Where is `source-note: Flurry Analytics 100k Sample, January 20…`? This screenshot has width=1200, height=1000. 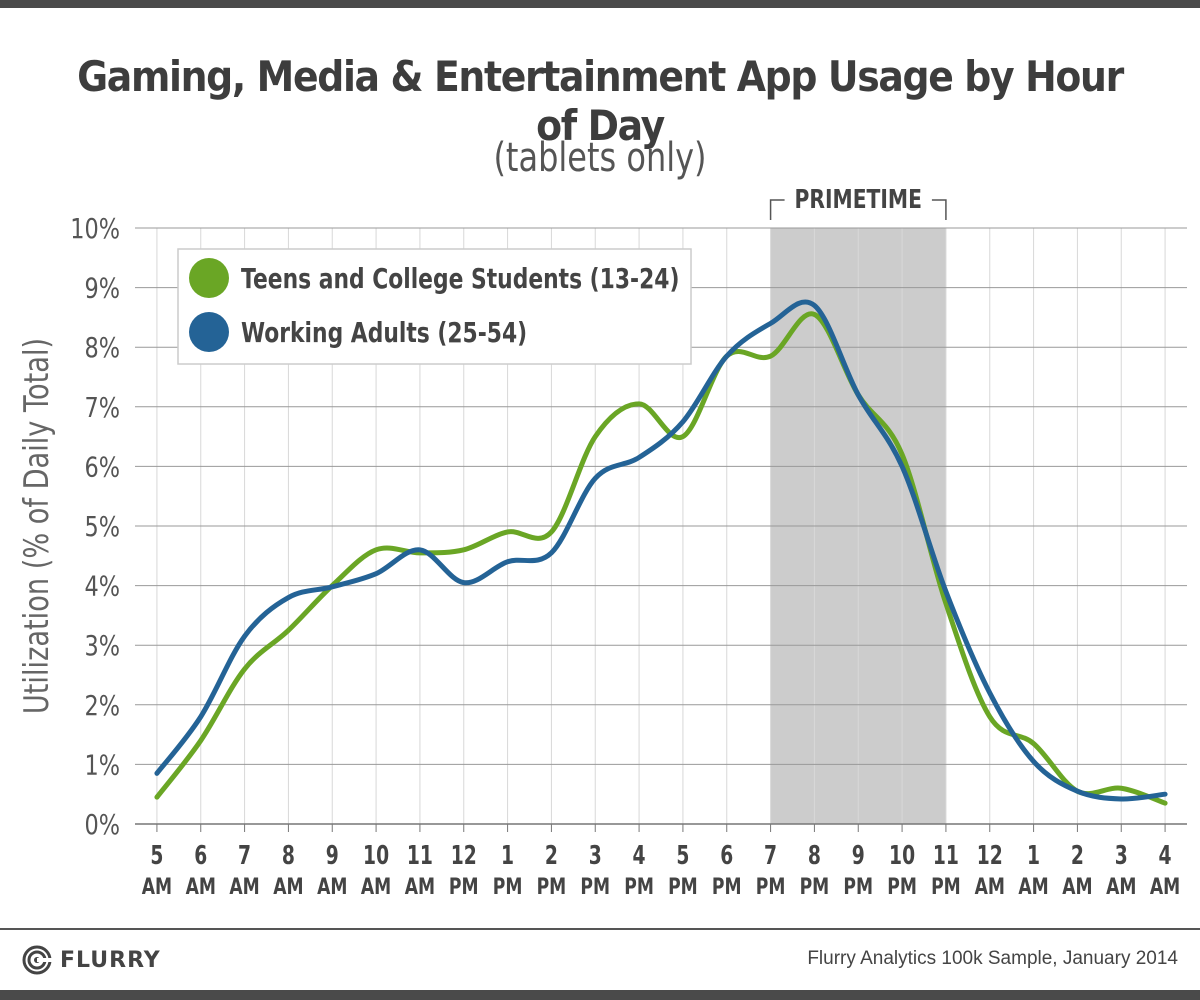 source-note: Flurry Analytics 100k Sample, January 20… is located at coordinates (992, 958).